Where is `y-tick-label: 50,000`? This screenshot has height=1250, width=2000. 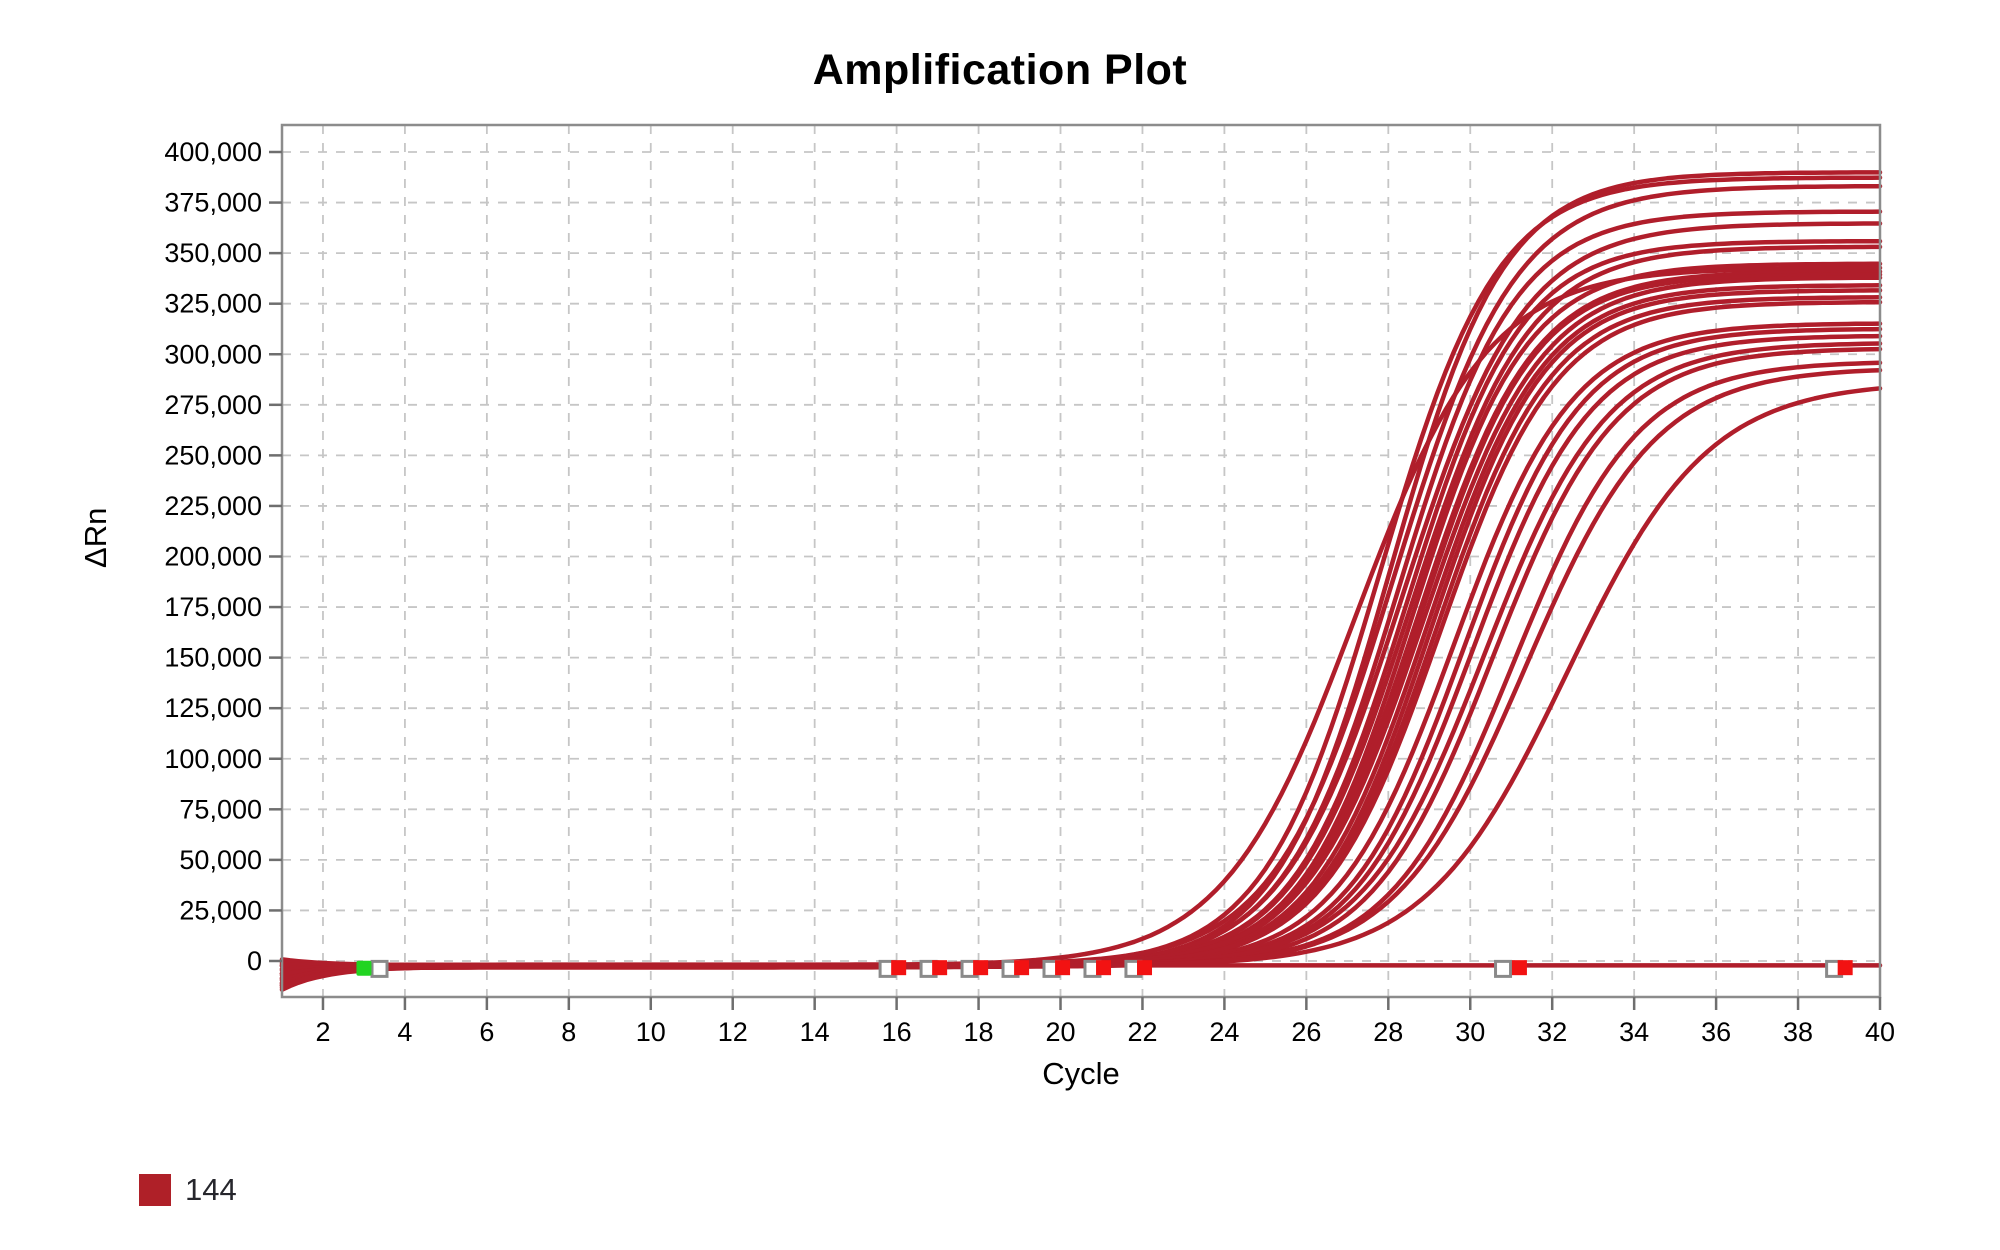 y-tick-label: 50,000 is located at coordinates (220, 860).